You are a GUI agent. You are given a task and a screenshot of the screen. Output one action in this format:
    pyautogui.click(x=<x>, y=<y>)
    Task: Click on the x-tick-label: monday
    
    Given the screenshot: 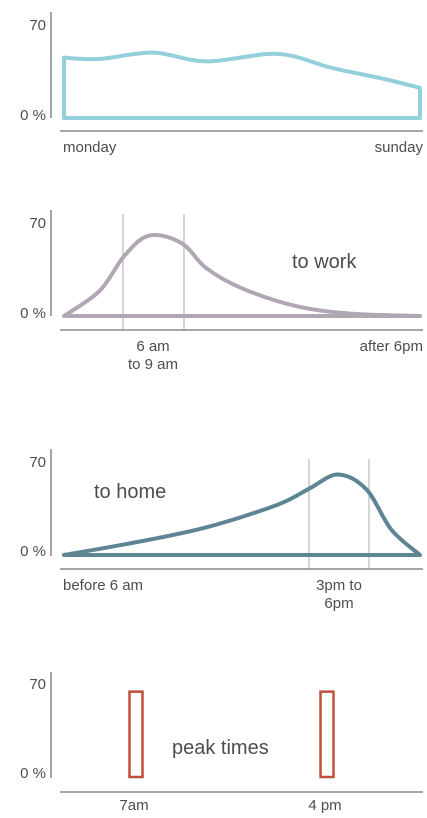 What is the action you would take?
    pyautogui.click(x=90, y=147)
    